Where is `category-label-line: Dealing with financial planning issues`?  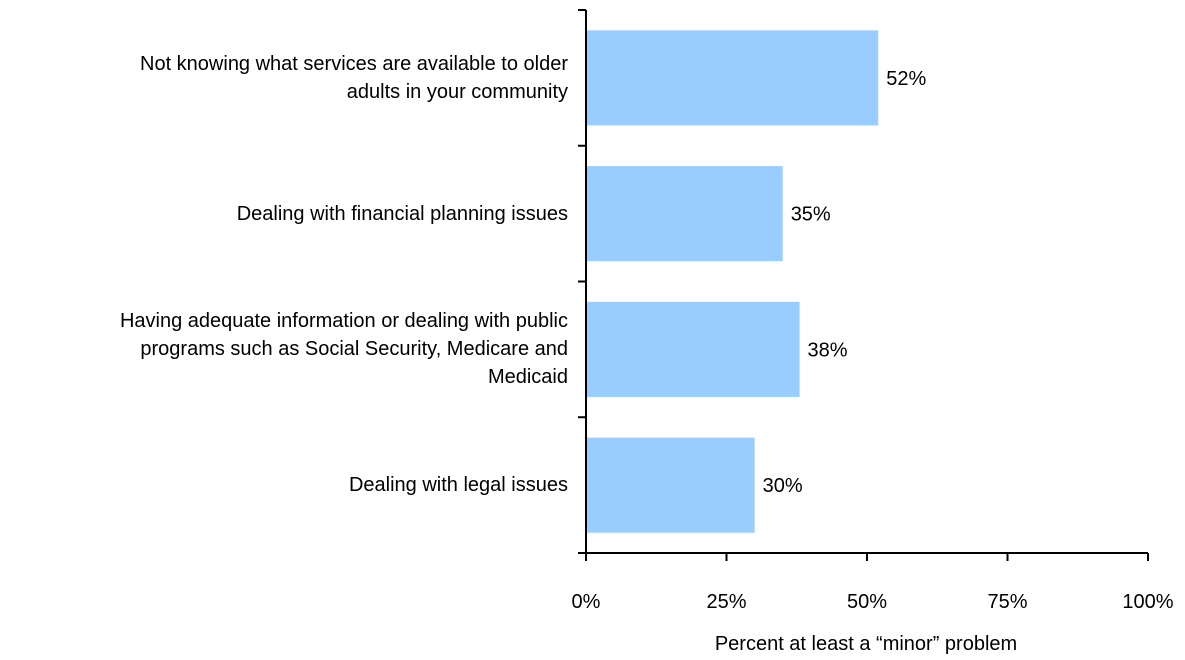 category-label-line: Dealing with financial planning issues is located at coordinates (402, 213).